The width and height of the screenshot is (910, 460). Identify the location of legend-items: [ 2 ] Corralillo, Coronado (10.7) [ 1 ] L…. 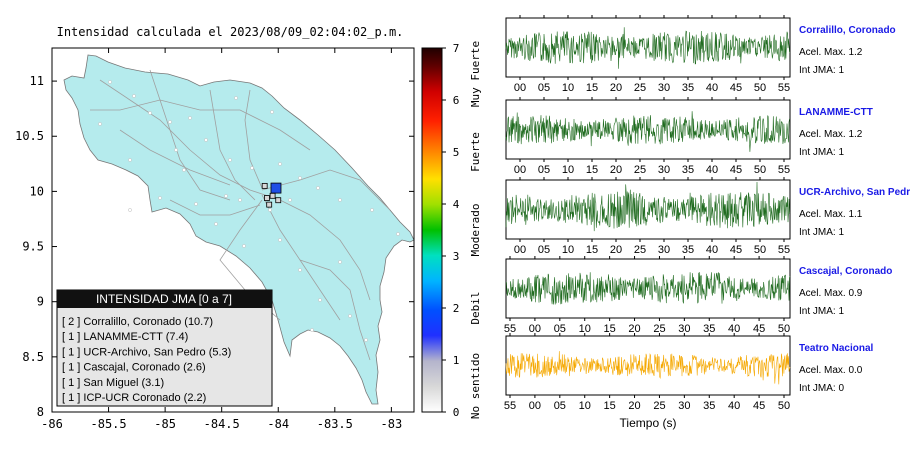
(146, 360).